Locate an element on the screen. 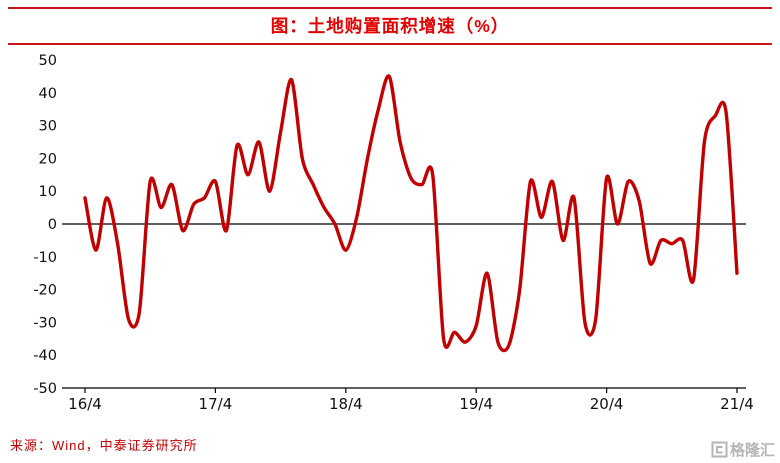 This screenshot has width=780, height=463. gelonghui-watermark: 格隆汇 is located at coordinates (743, 449).